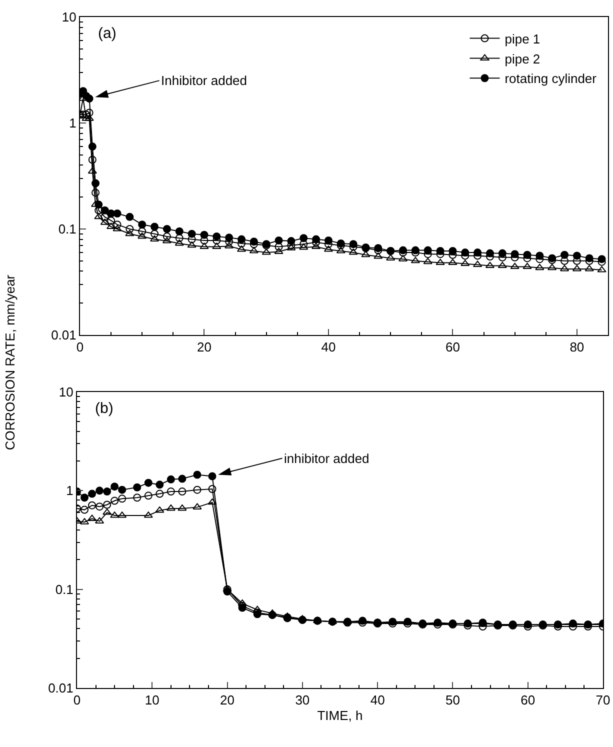 The width and height of the screenshot is (613, 747). I want to click on legend-label: rotating cylinder, so click(551, 78).